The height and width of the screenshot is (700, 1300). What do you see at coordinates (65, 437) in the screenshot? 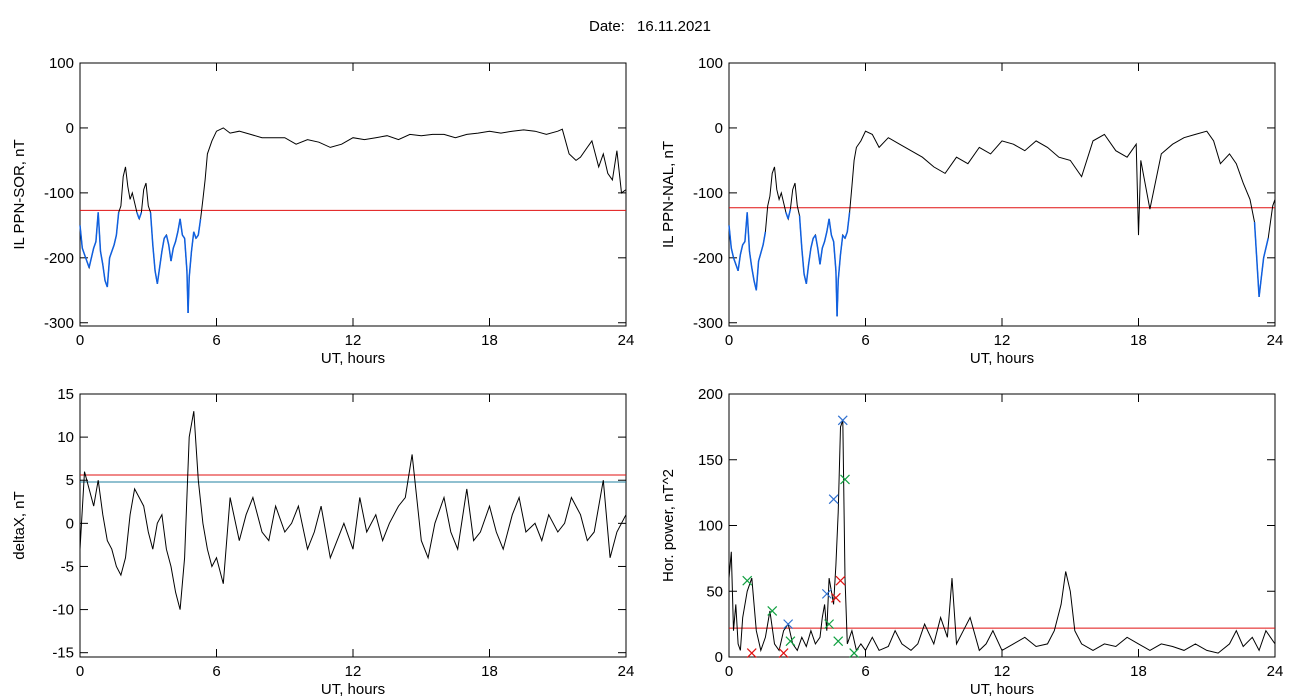
I see `y-tick-label: 10` at bounding box center [65, 437].